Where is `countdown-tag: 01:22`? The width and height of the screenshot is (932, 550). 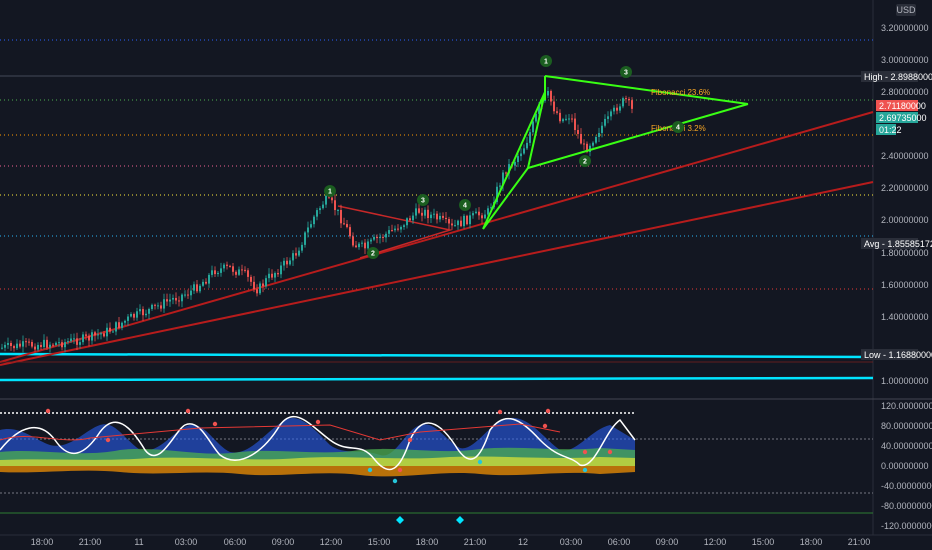
countdown-tag: 01:22 is located at coordinates (890, 130).